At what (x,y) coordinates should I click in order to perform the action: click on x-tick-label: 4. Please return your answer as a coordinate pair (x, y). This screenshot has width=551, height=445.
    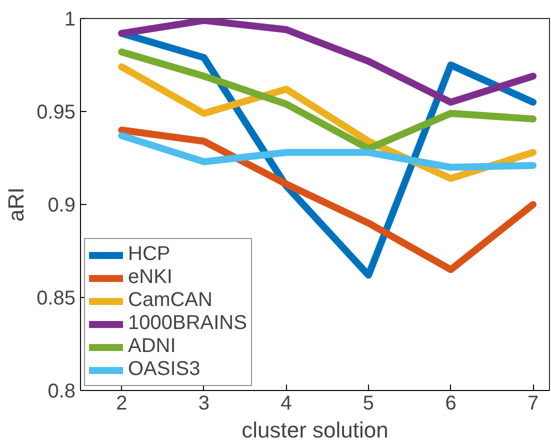
    Looking at the image, I should click on (286, 403).